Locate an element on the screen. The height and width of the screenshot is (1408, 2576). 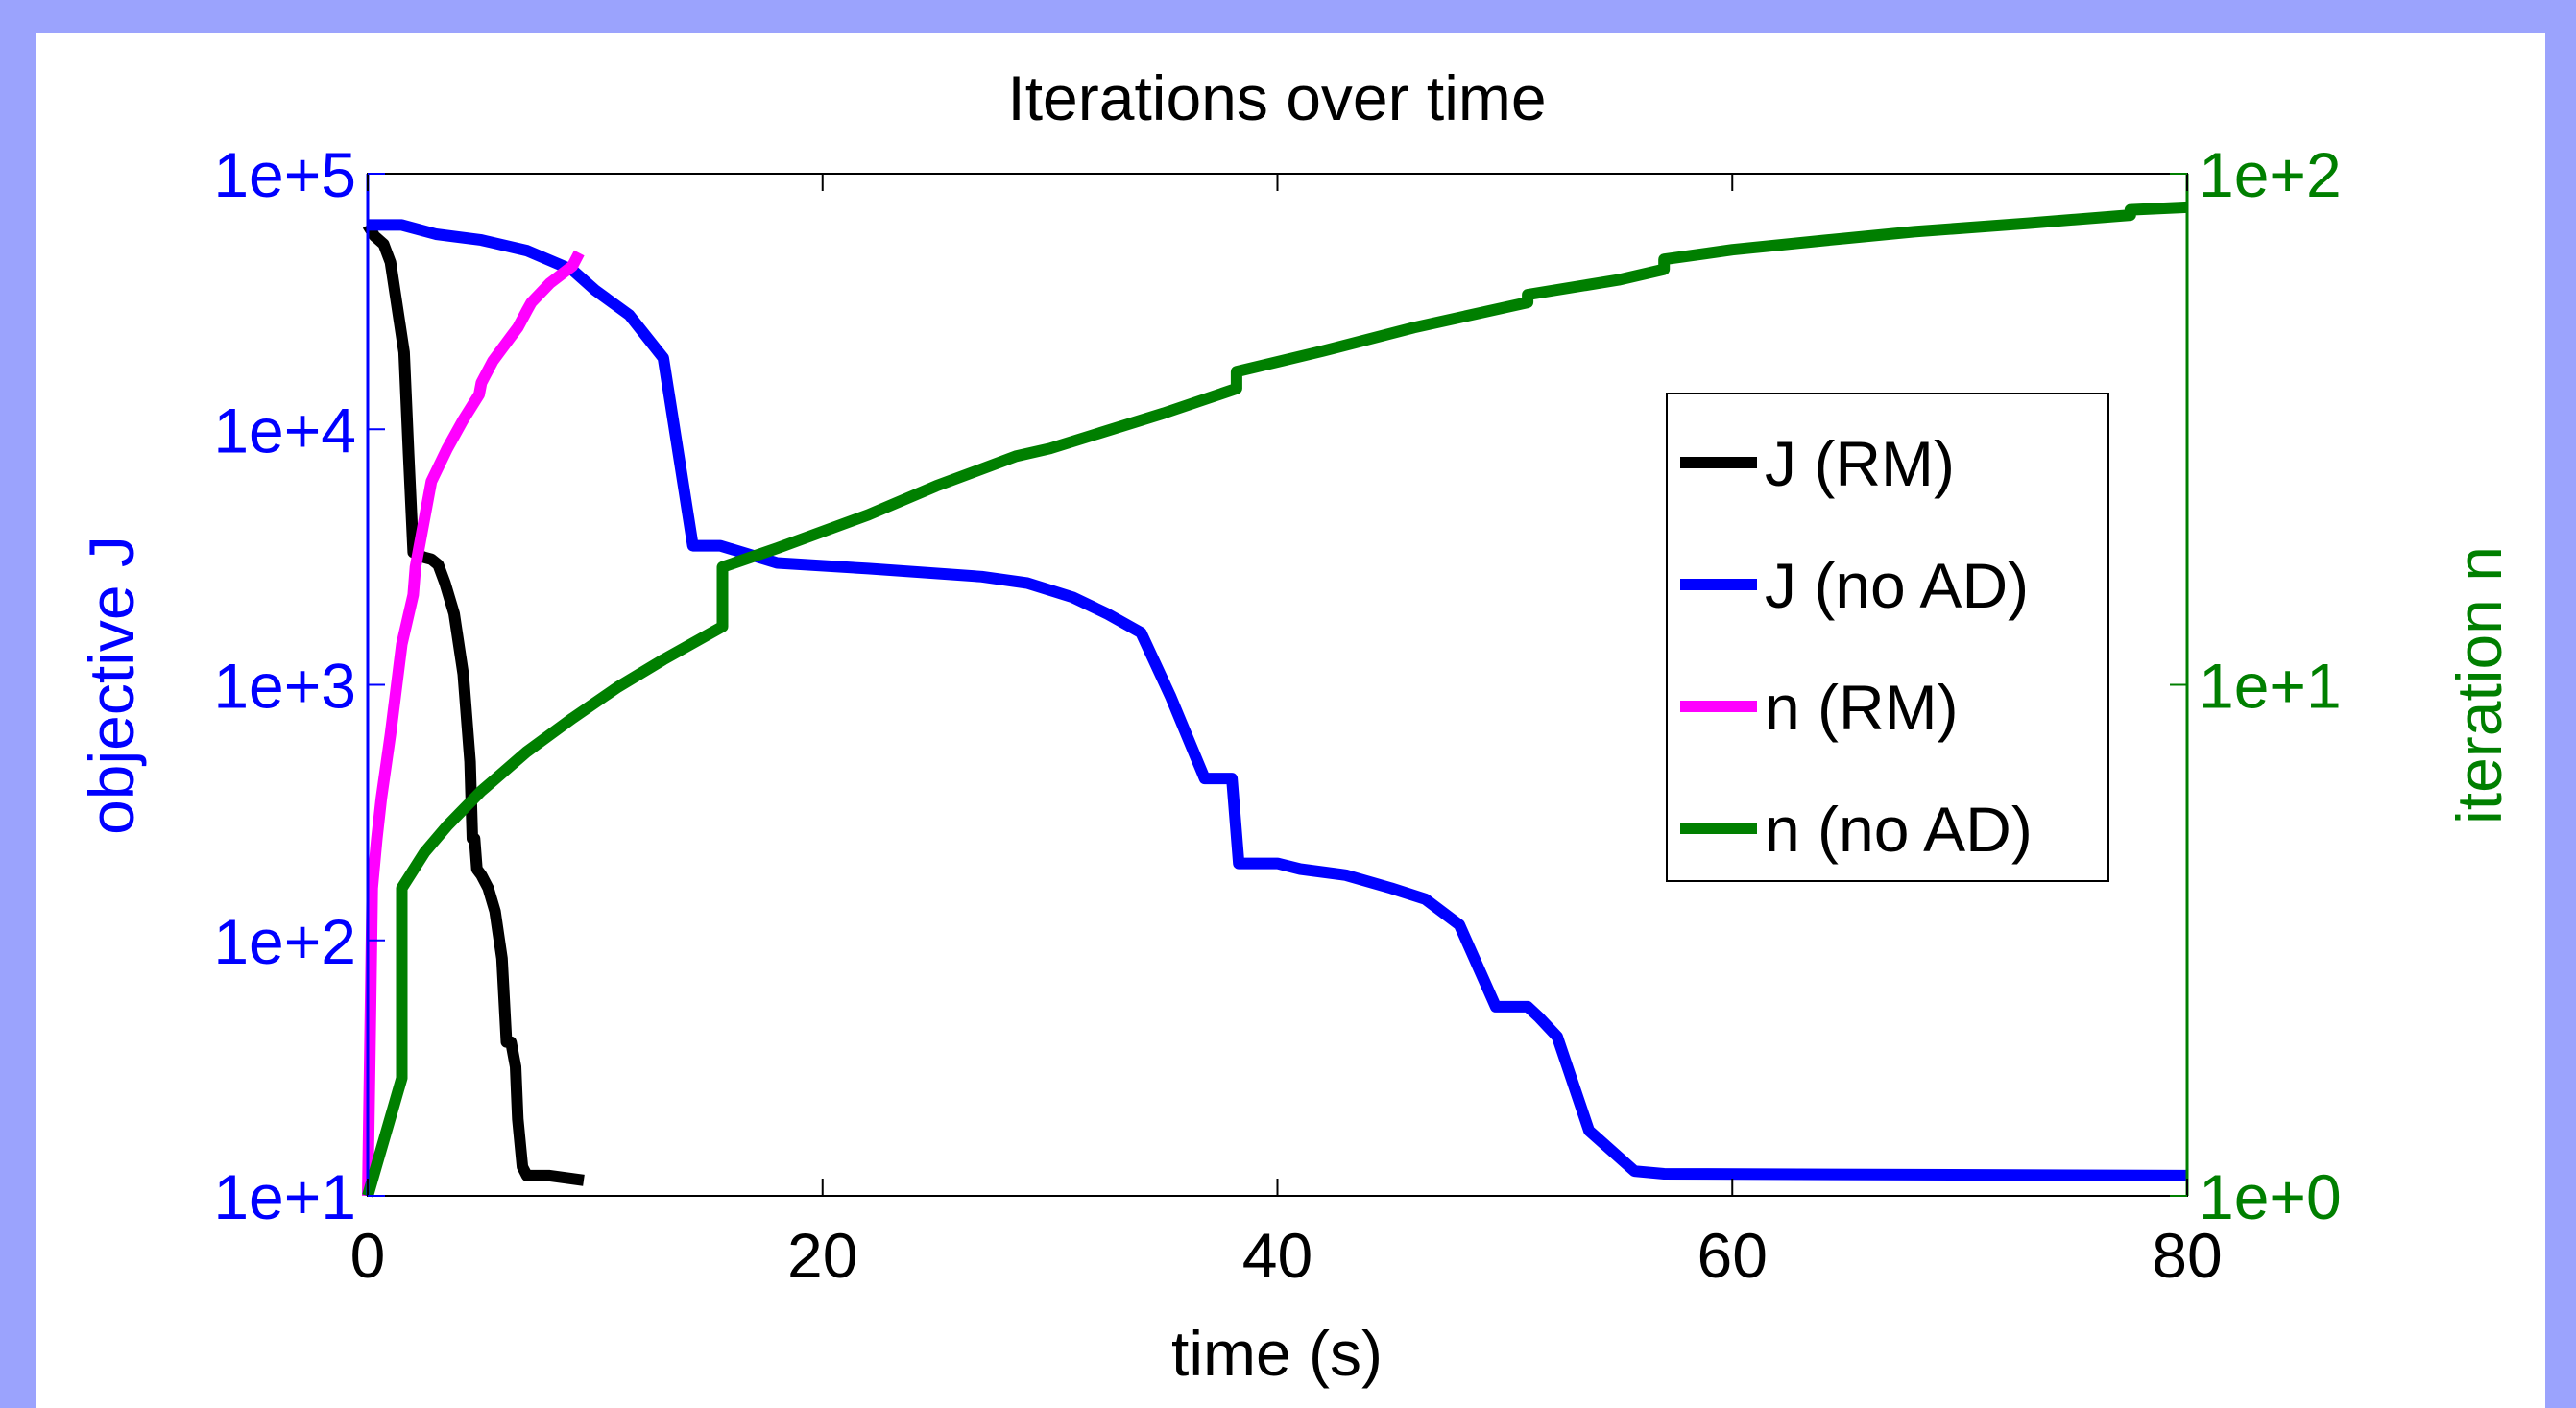
legend-label-3: n (no AD) is located at coordinates (1899, 829).